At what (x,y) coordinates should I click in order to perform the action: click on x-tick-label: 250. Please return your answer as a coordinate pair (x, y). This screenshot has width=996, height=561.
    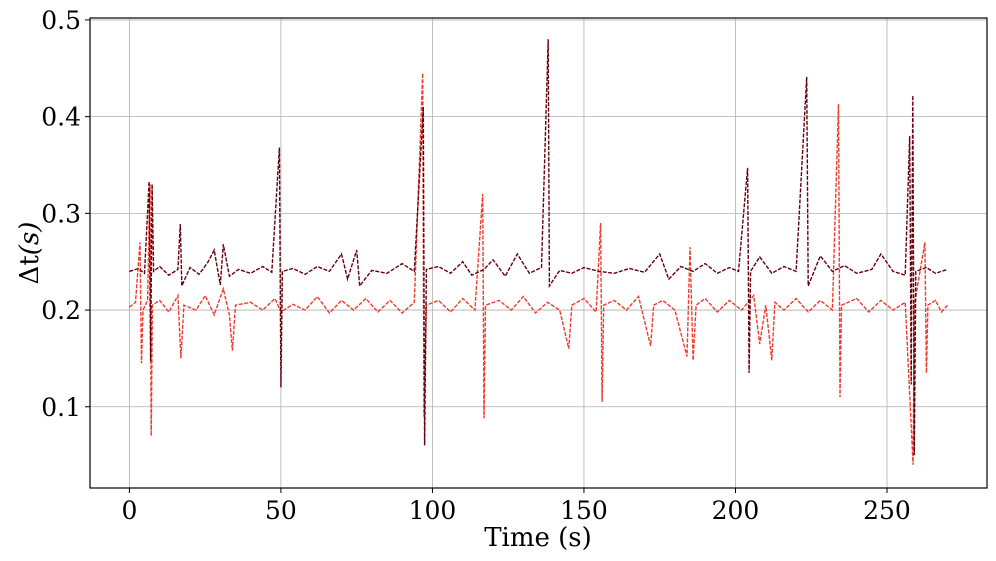
    Looking at the image, I should click on (887, 510).